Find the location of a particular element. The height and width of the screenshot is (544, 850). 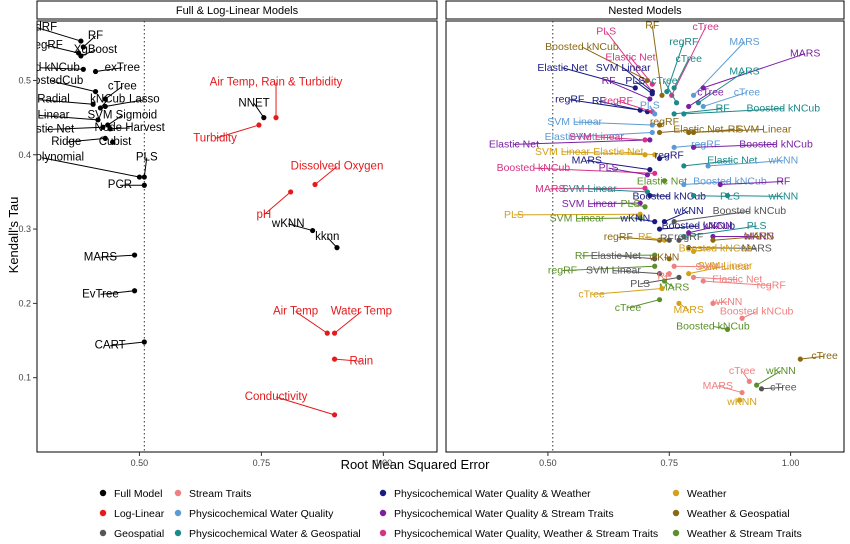

y-tick-label: 0.2 is located at coordinates (24, 303).